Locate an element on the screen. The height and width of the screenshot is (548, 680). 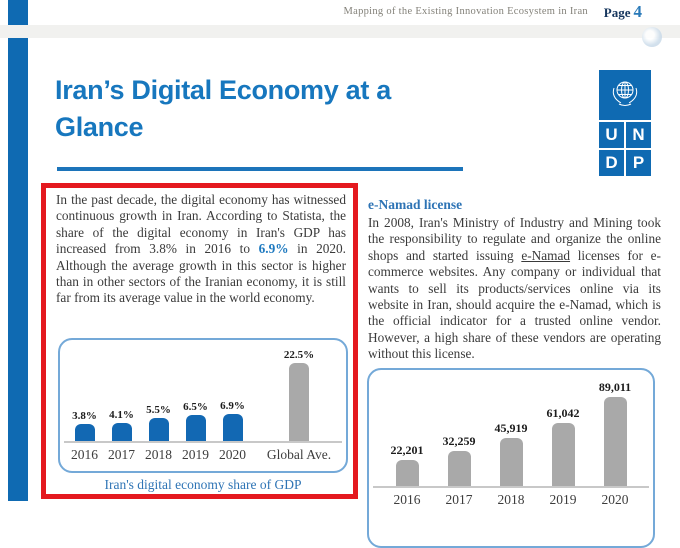
enamad-link: e-Namad is located at coordinates (546, 255).